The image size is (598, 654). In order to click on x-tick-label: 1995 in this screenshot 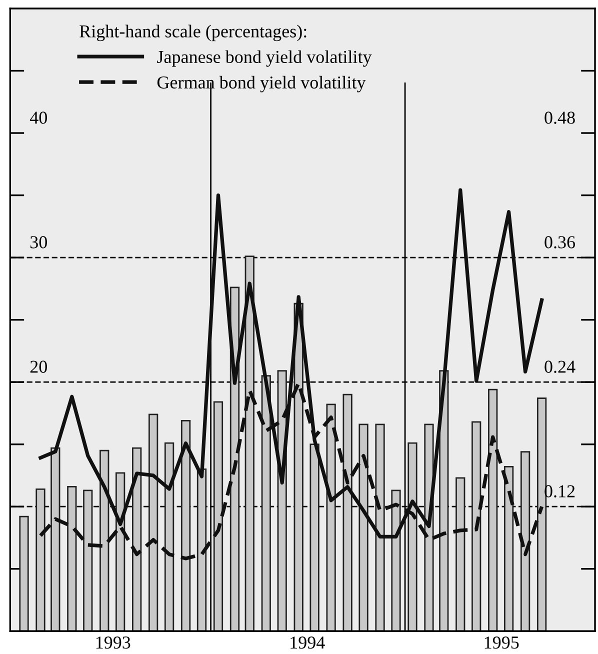, I will do `click(501, 642)`.